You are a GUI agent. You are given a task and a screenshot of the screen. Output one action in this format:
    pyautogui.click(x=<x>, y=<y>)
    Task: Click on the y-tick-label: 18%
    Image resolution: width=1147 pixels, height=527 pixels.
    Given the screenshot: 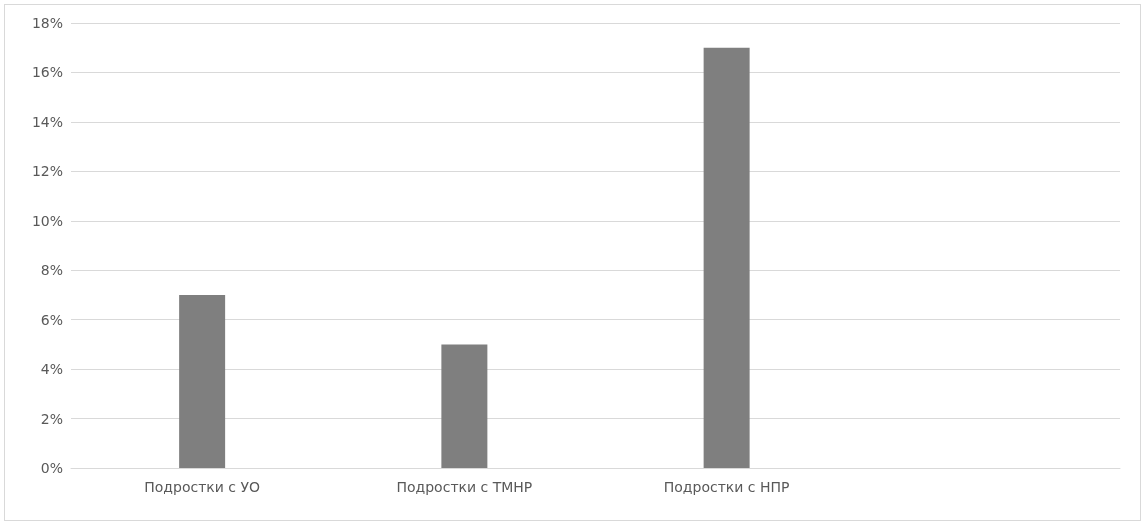 What is the action you would take?
    pyautogui.click(x=47, y=23)
    